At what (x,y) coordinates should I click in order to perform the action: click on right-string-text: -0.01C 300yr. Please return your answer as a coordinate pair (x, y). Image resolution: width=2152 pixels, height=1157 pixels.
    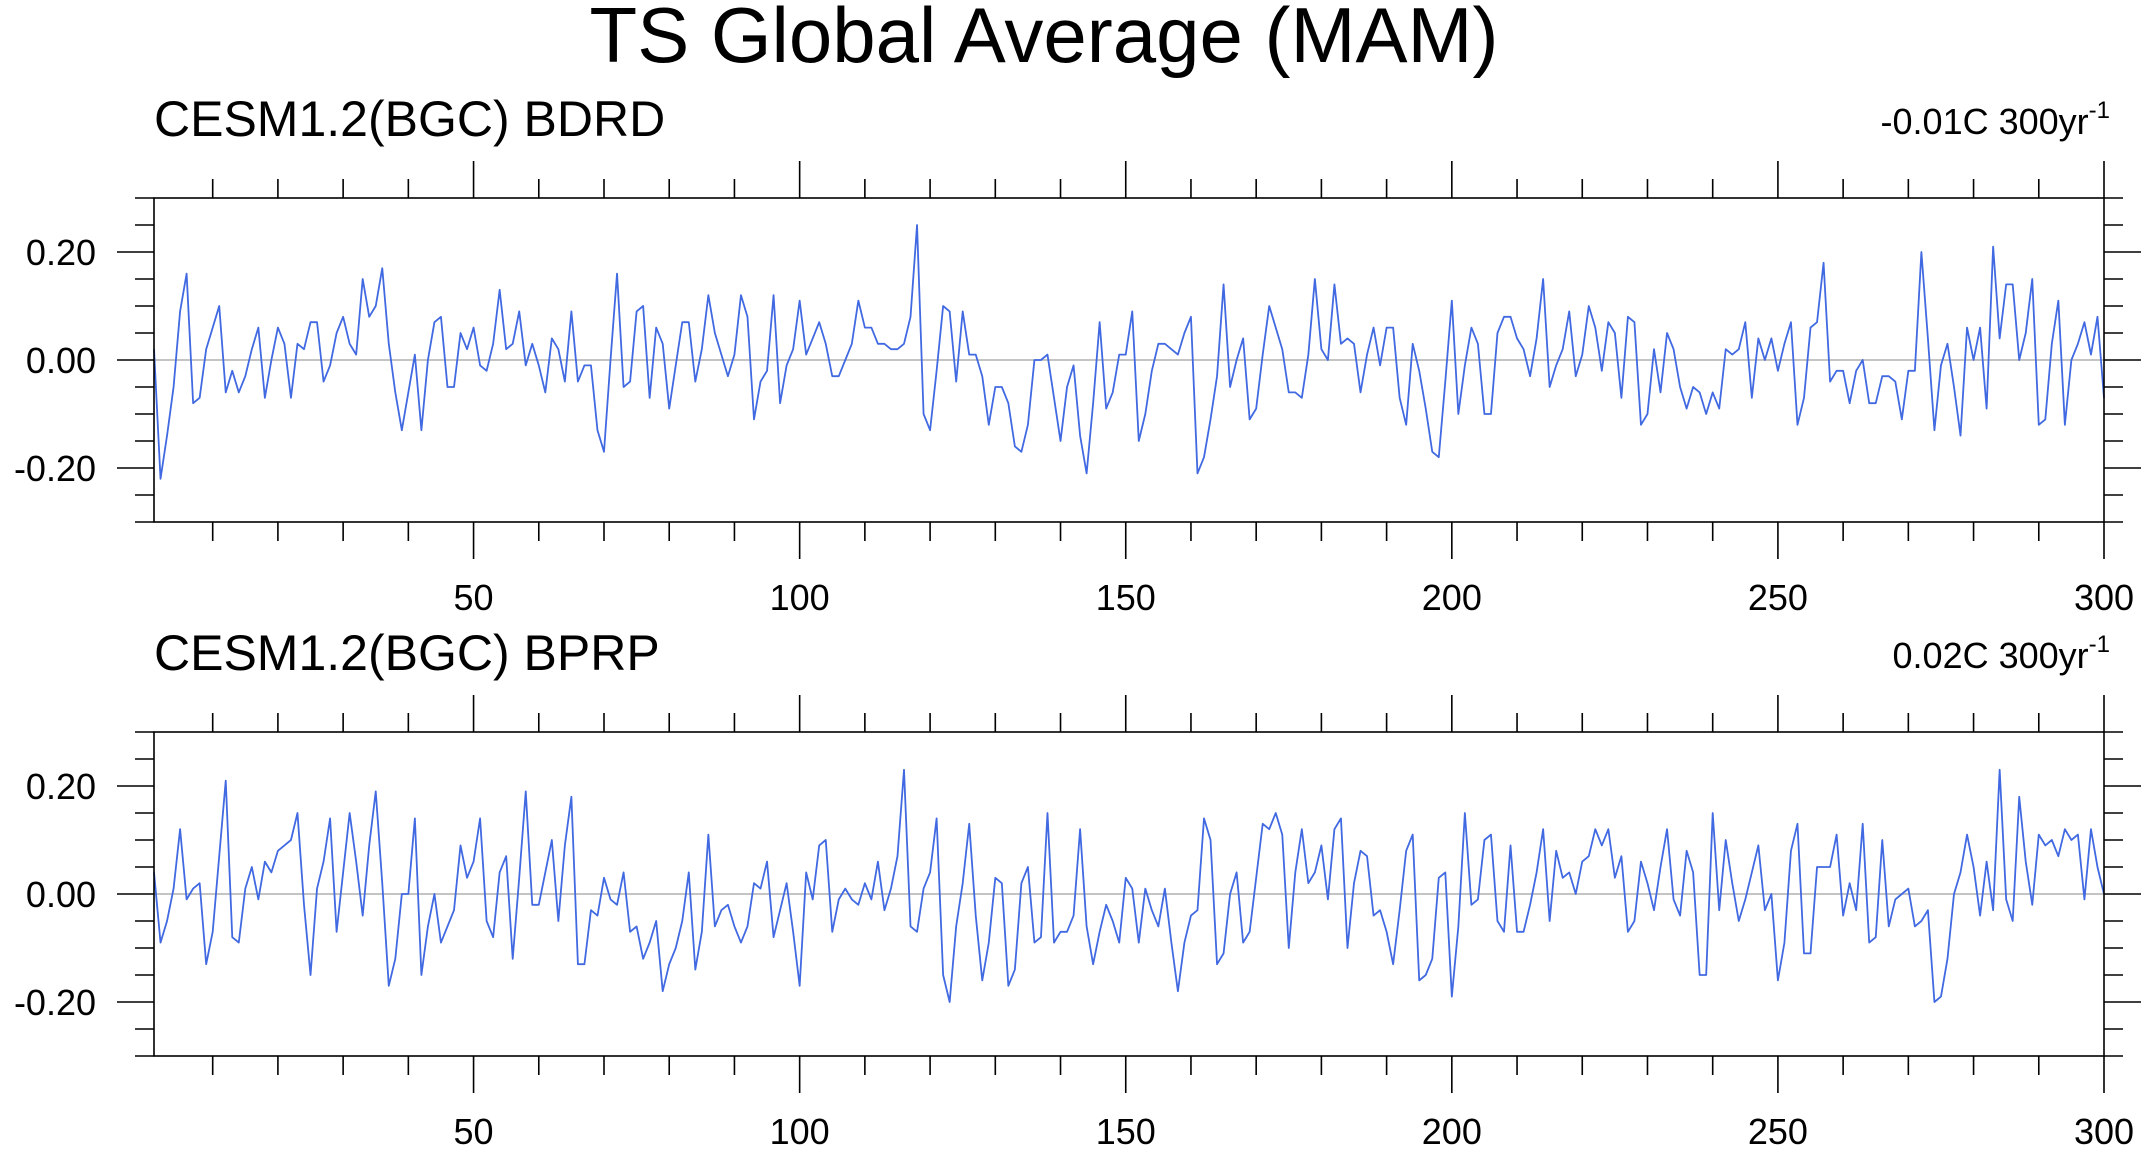
    Looking at the image, I should click on (1985, 121).